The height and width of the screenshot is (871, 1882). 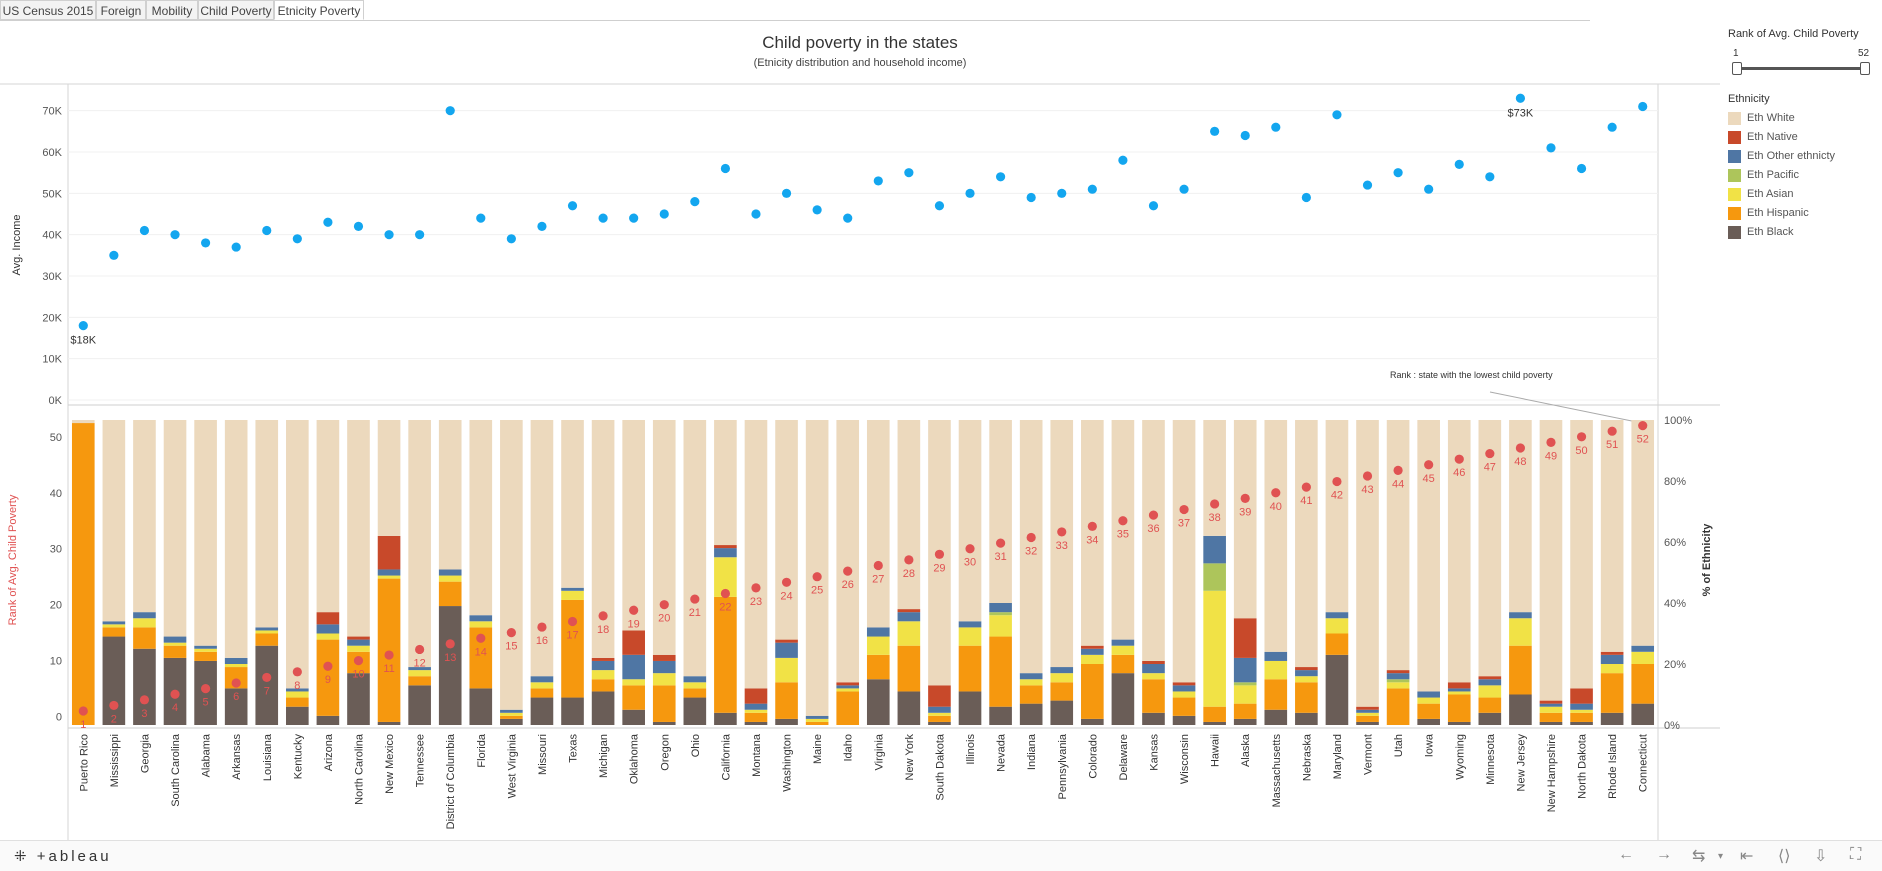 I want to click on legend-item-black: Eth Black, so click(x=1760, y=232).